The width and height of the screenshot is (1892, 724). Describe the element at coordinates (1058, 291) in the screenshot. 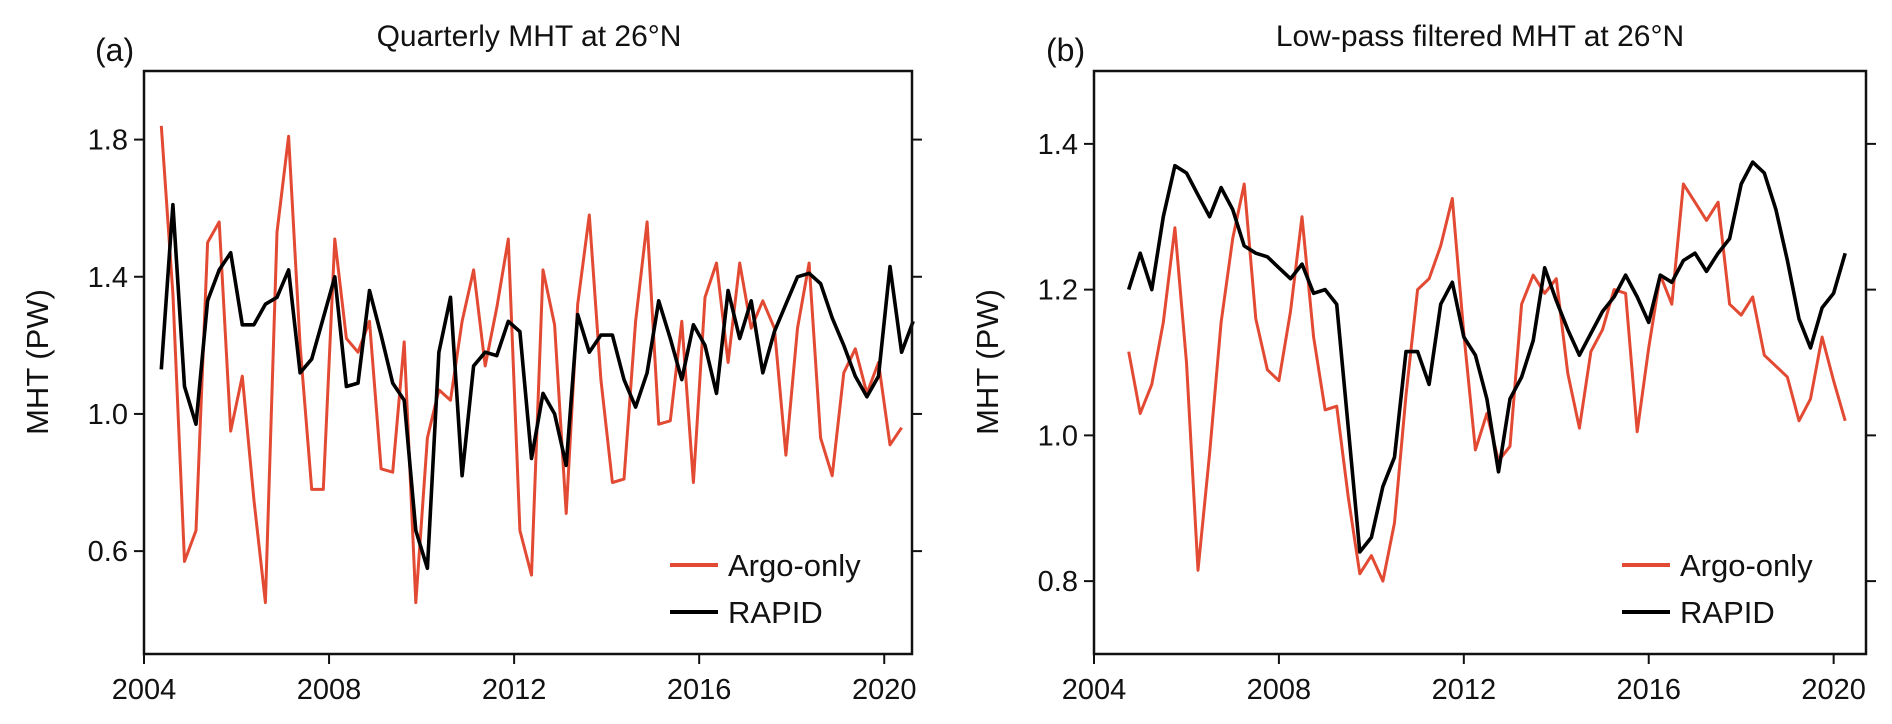

I see `y-tick-label: 1.2` at that location.